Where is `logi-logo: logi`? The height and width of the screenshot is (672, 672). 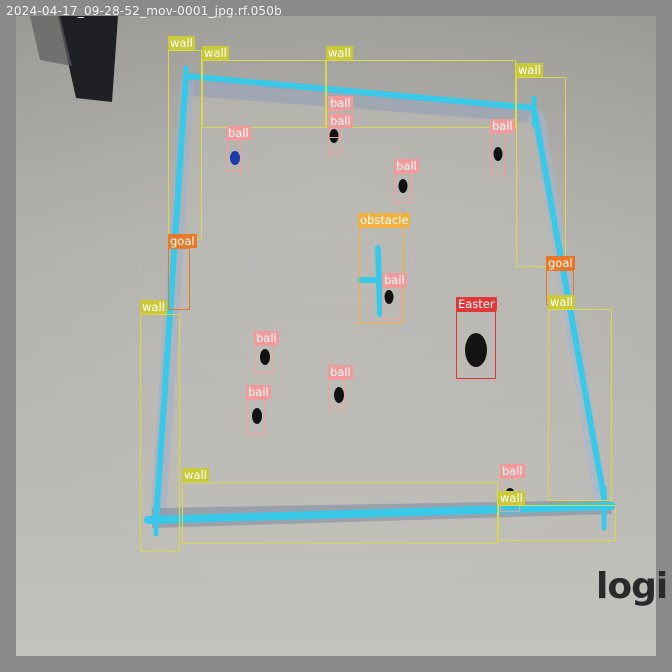
logi-logo: logi is located at coordinates (632, 586).